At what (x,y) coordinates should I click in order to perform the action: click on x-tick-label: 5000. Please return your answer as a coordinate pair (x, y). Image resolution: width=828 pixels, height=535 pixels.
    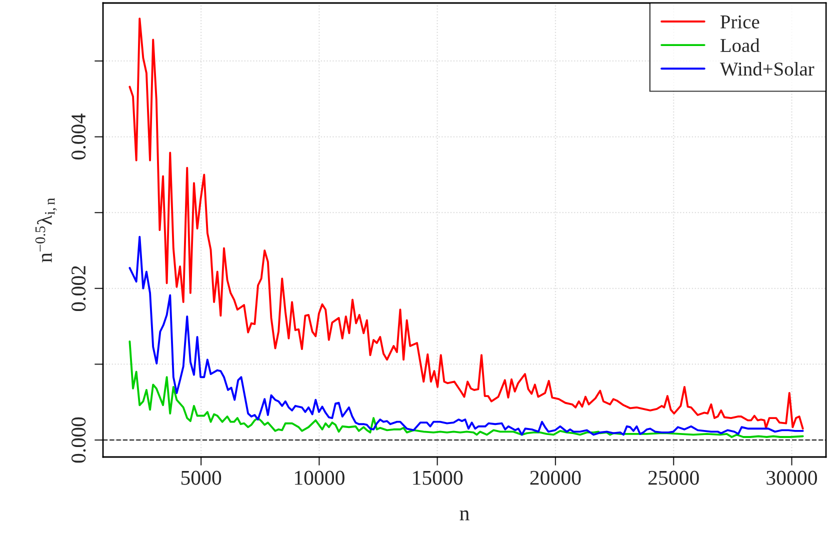
    Looking at the image, I should click on (201, 477).